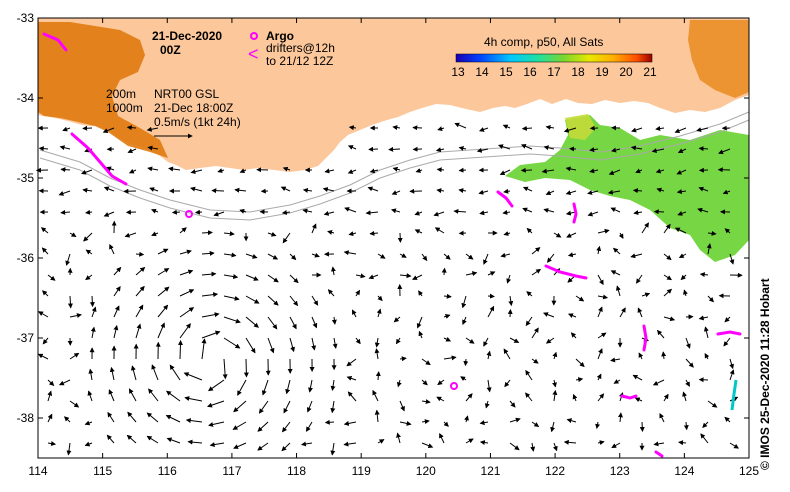 This screenshot has height=492, width=790. Describe the element at coordinates (627, 188) in the screenshot. I see `sst-green-patch` at that location.